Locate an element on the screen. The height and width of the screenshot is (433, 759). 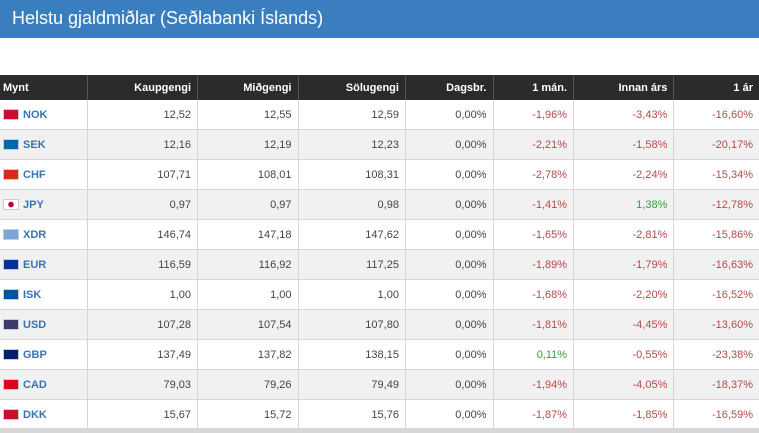
currency-link: GBP is located at coordinates (42, 355).